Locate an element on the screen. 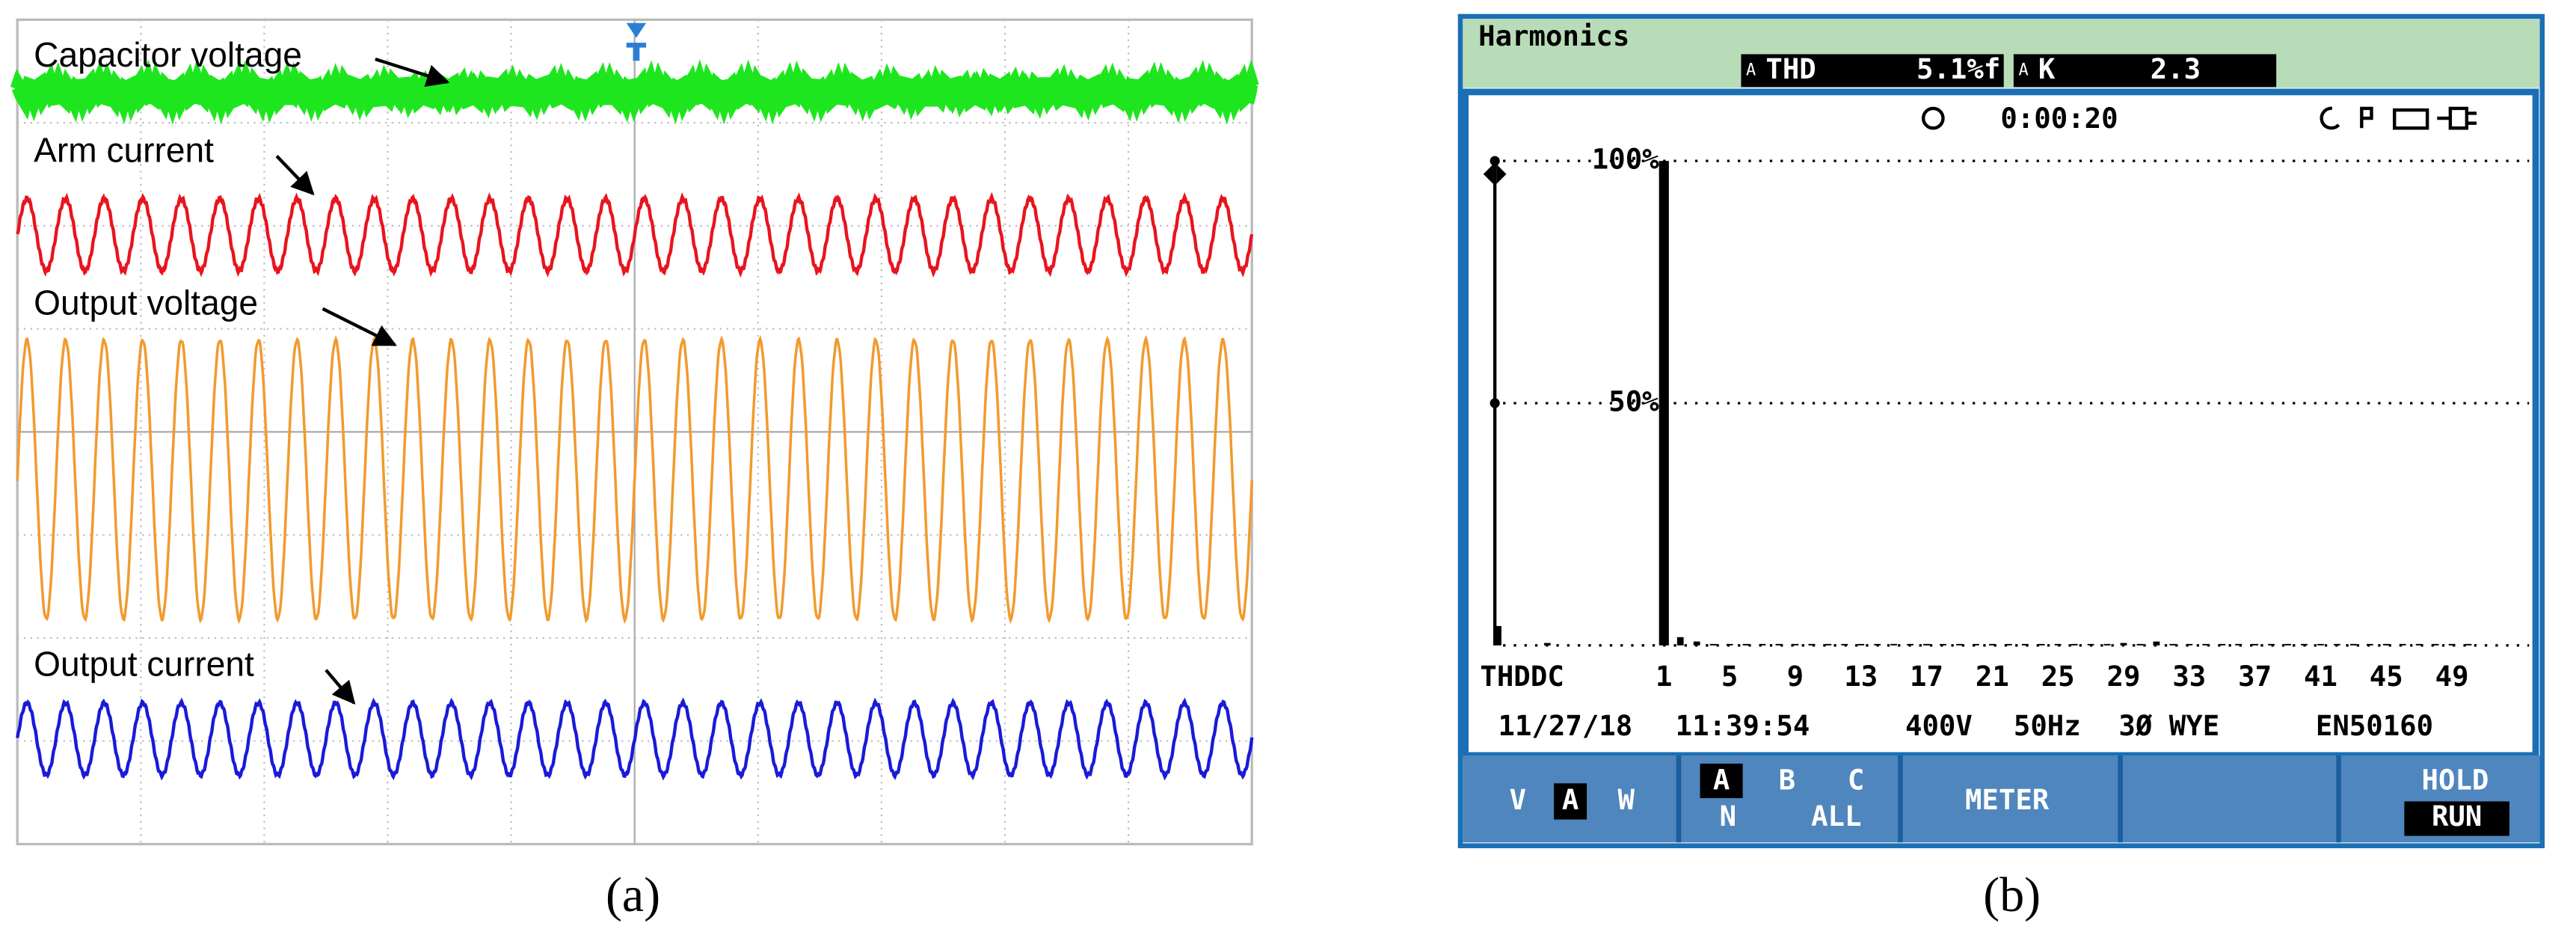  readout-label: THD is located at coordinates (1790, 68).